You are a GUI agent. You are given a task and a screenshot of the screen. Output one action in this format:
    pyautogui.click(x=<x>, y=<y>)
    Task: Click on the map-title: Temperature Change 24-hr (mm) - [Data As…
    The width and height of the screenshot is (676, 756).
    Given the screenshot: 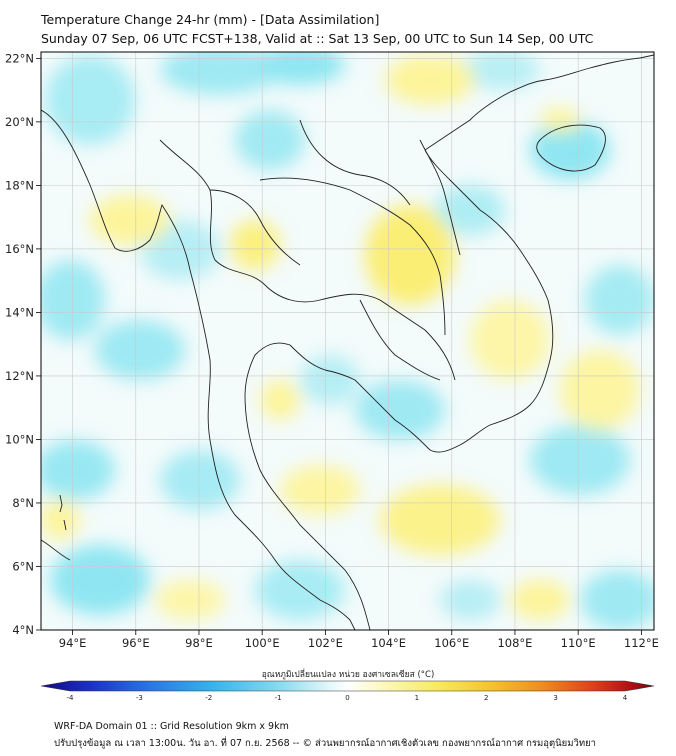 What is the action you would take?
    pyautogui.click(x=210, y=19)
    